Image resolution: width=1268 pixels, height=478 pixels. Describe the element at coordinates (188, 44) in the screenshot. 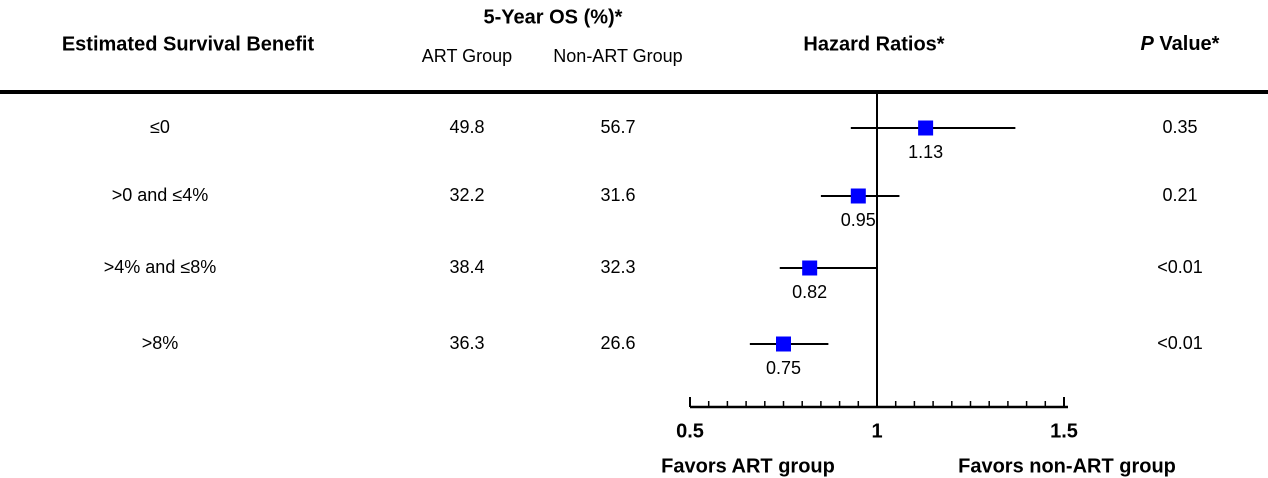

I see `header-label: Estimated Survival Benefit` at that location.